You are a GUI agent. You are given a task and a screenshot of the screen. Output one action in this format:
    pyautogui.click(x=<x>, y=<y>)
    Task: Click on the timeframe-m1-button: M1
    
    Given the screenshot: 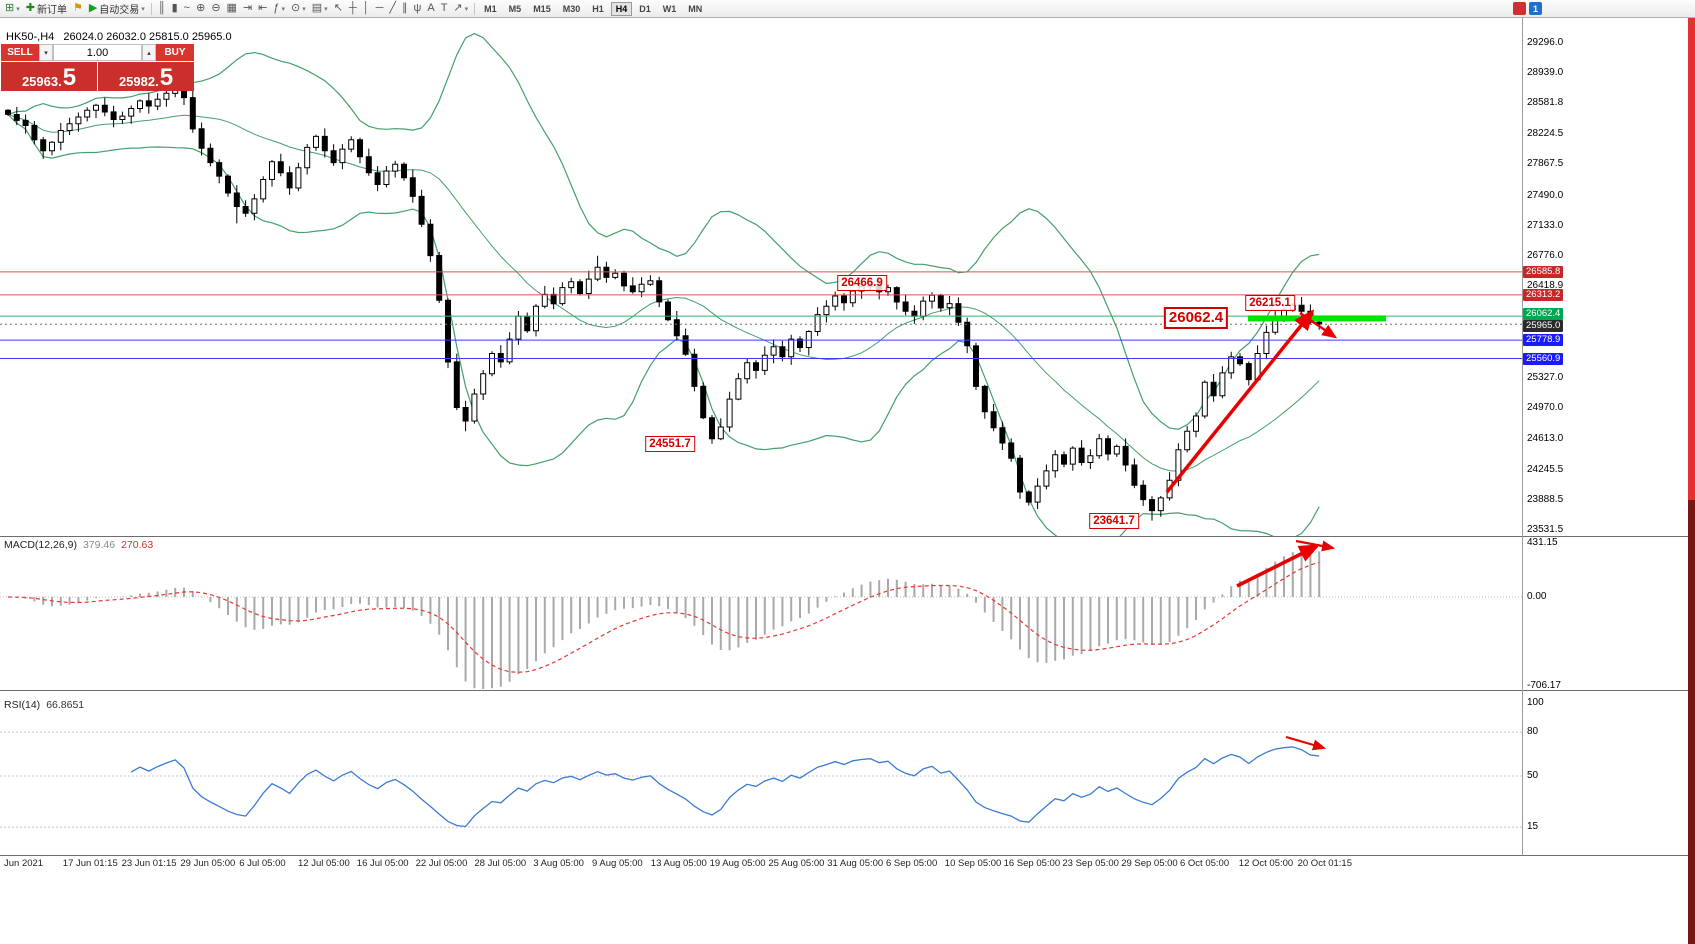 What is the action you would take?
    pyautogui.click(x=490, y=8)
    